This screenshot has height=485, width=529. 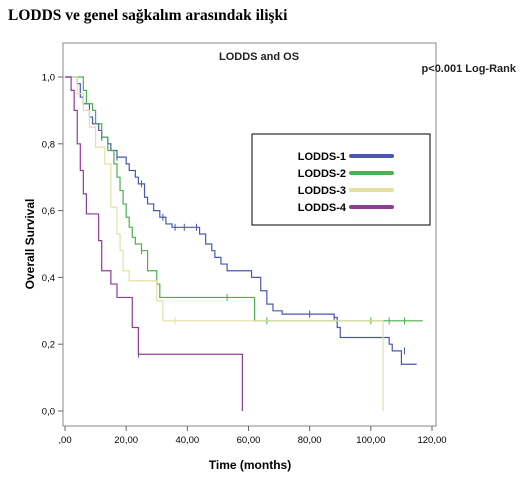 What do you see at coordinates (187, 440) in the screenshot?
I see `x-tick-label: 40,00` at bounding box center [187, 440].